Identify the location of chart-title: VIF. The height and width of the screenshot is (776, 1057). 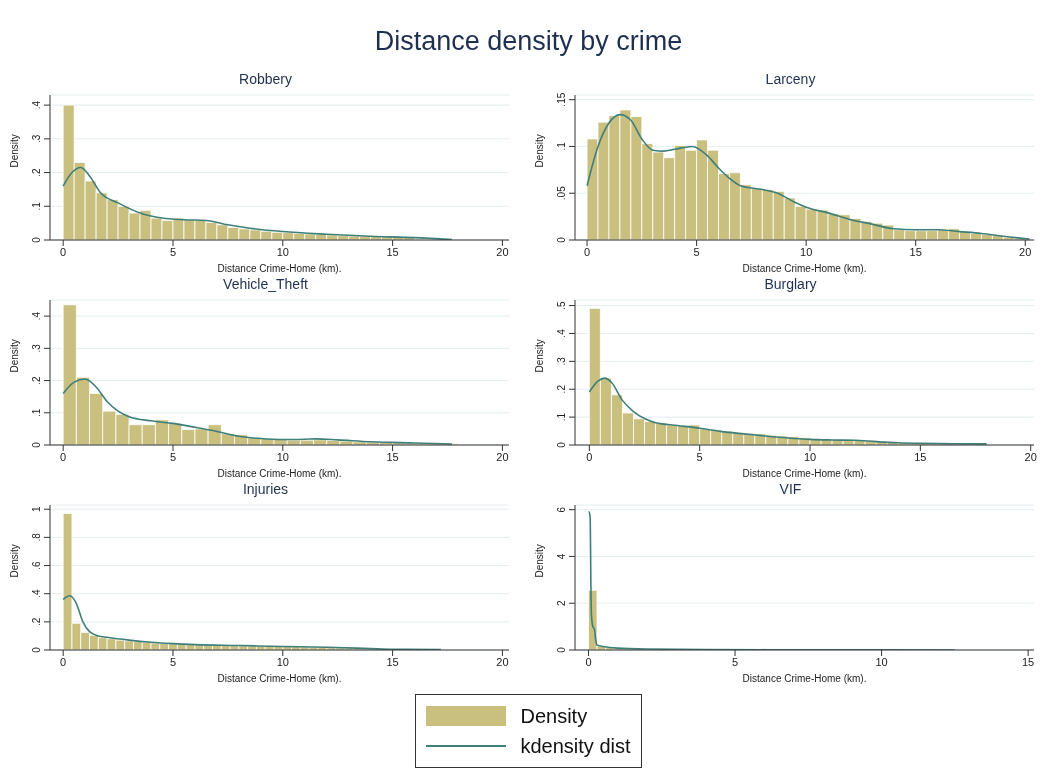
(790, 490).